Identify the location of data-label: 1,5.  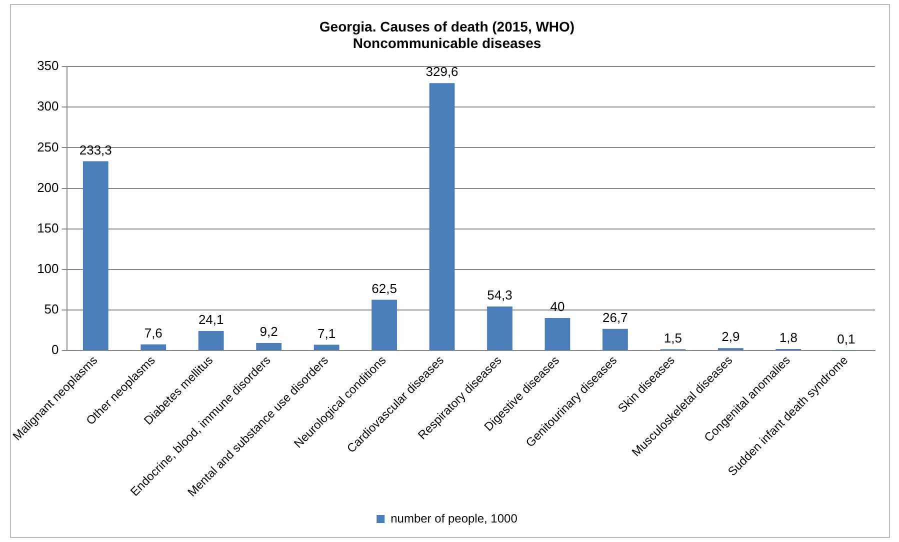
(673, 338).